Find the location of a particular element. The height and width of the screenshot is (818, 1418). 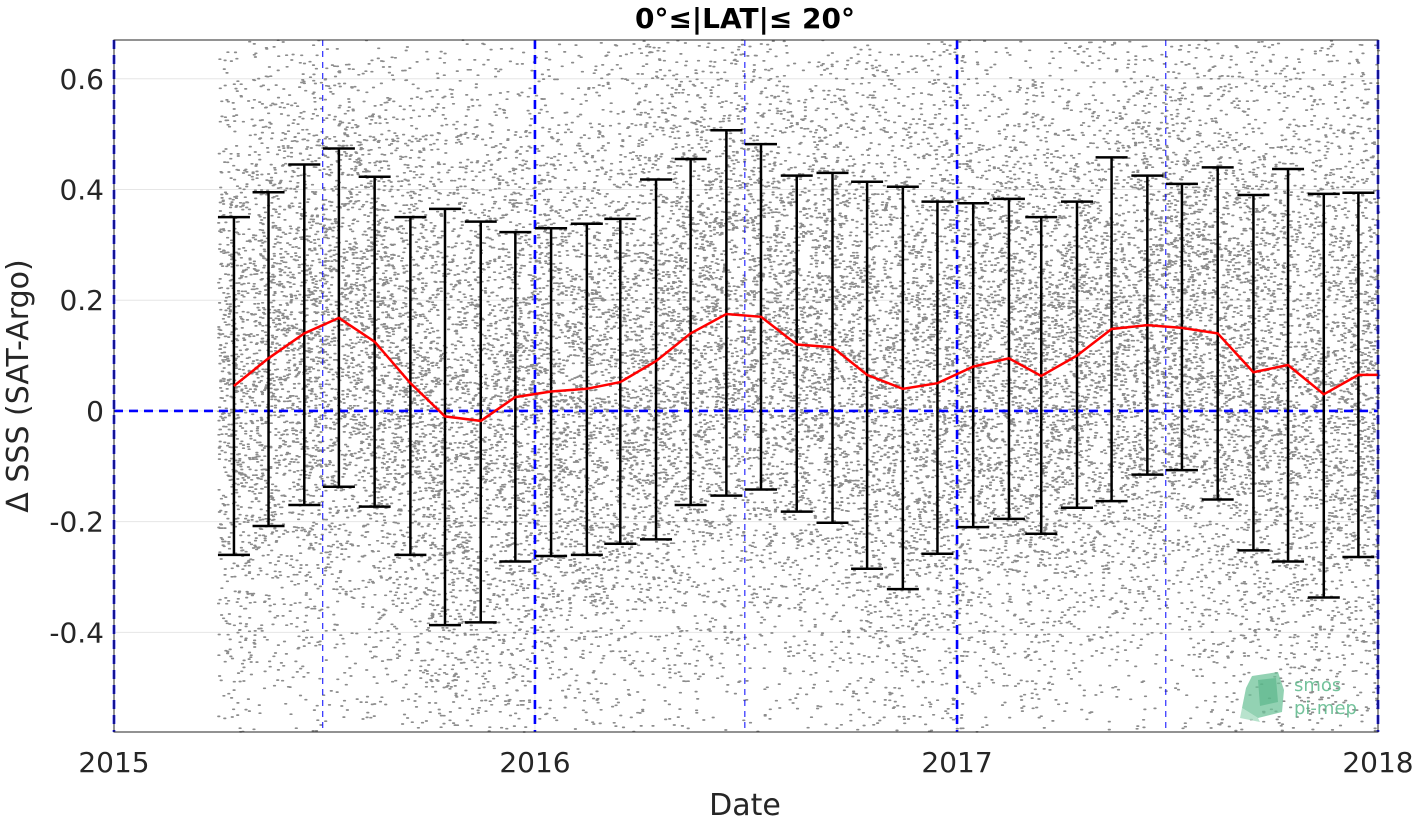

y-tick-labels: -0.4 -0.2 0 0.2 0.4 0.6 is located at coordinates (76, 356).